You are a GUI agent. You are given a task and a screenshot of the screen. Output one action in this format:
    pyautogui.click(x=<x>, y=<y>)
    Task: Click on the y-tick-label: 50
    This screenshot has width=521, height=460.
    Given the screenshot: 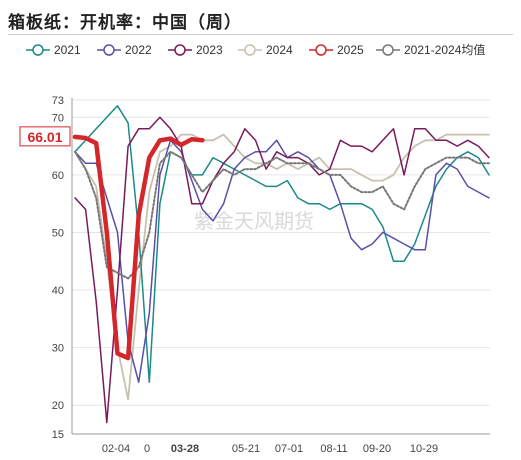 What is the action you would take?
    pyautogui.click(x=58, y=233)
    